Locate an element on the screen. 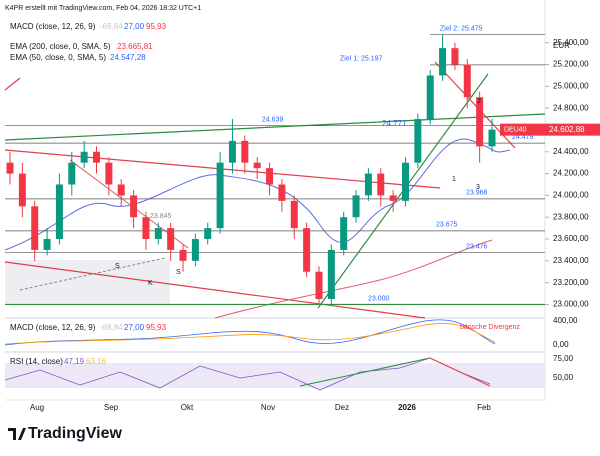 This screenshot has height=456, width=600. legend-value: 47,19 is located at coordinates (74, 361).